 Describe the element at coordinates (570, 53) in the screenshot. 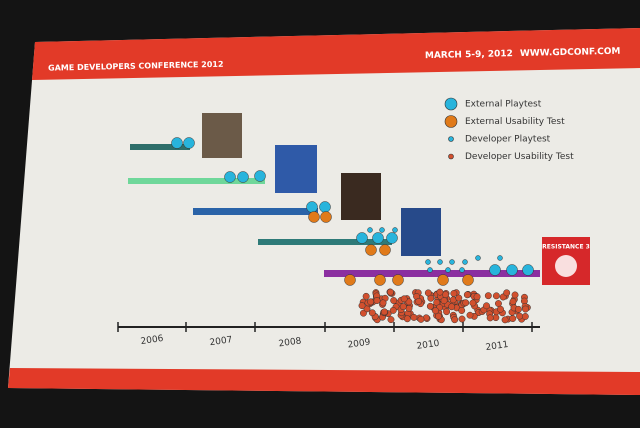

I see `event-site: WWW.GDCONF.COM` at that location.